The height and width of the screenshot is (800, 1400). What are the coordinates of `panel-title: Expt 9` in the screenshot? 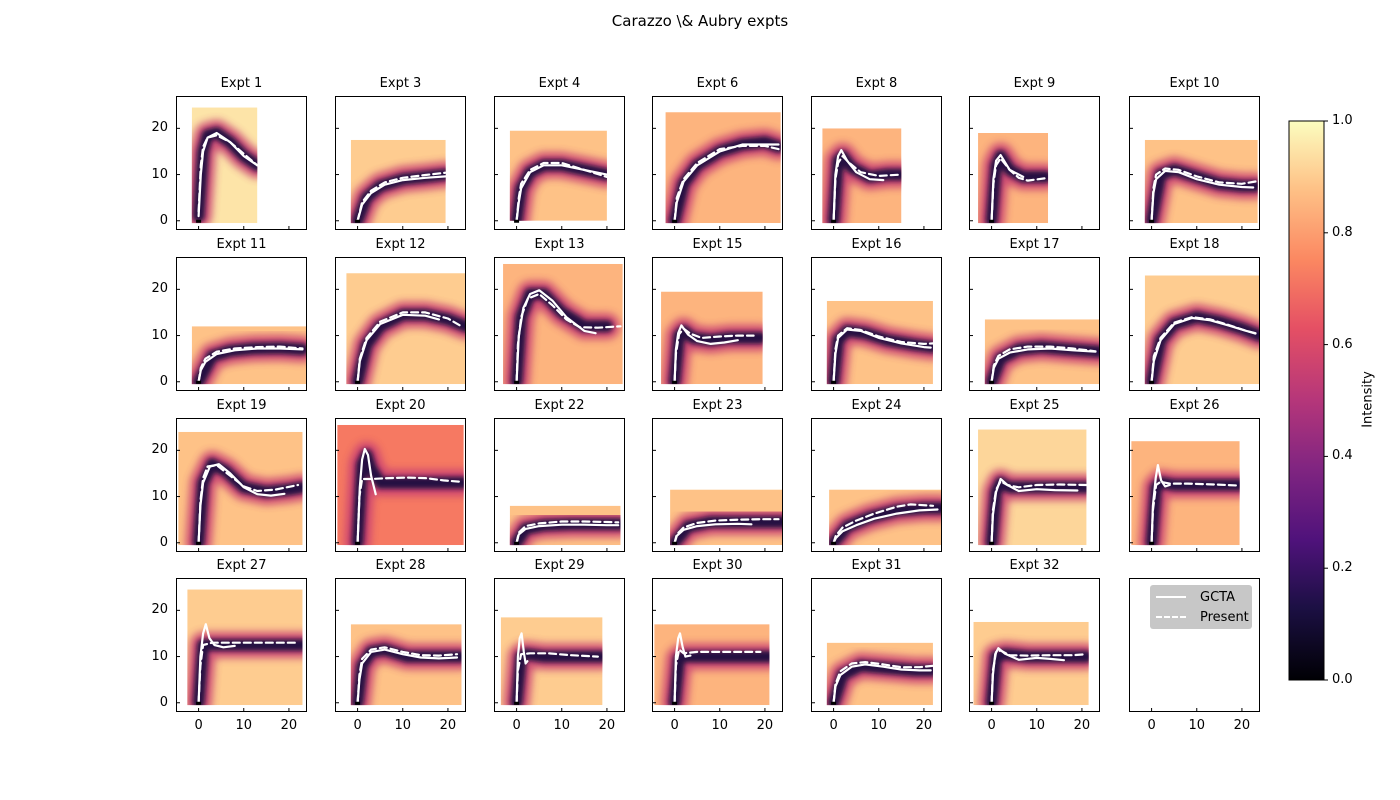 It's located at (1034, 83).